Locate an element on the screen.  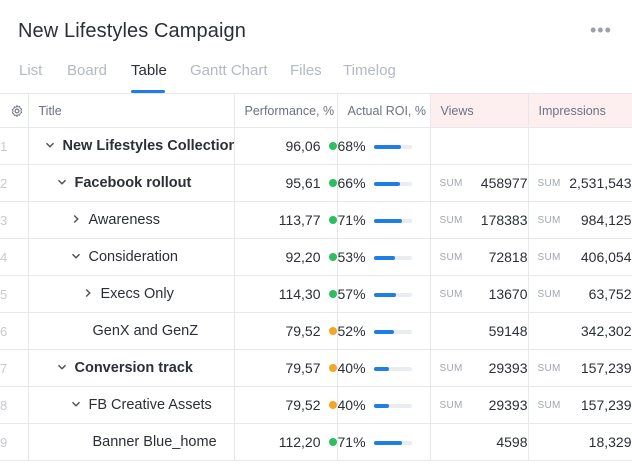
row-title-cell: FB Creative Assets is located at coordinates (131, 405).